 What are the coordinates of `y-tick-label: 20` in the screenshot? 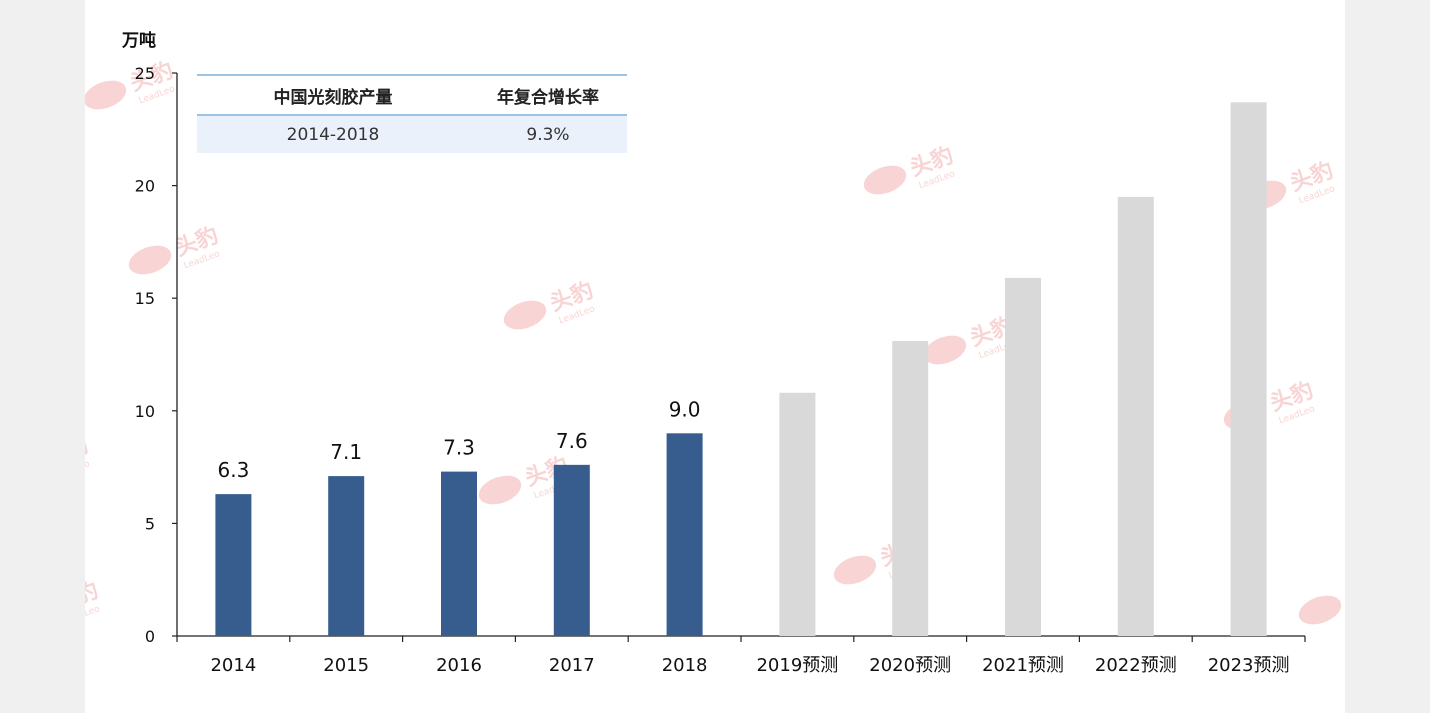 It's located at (145, 186).